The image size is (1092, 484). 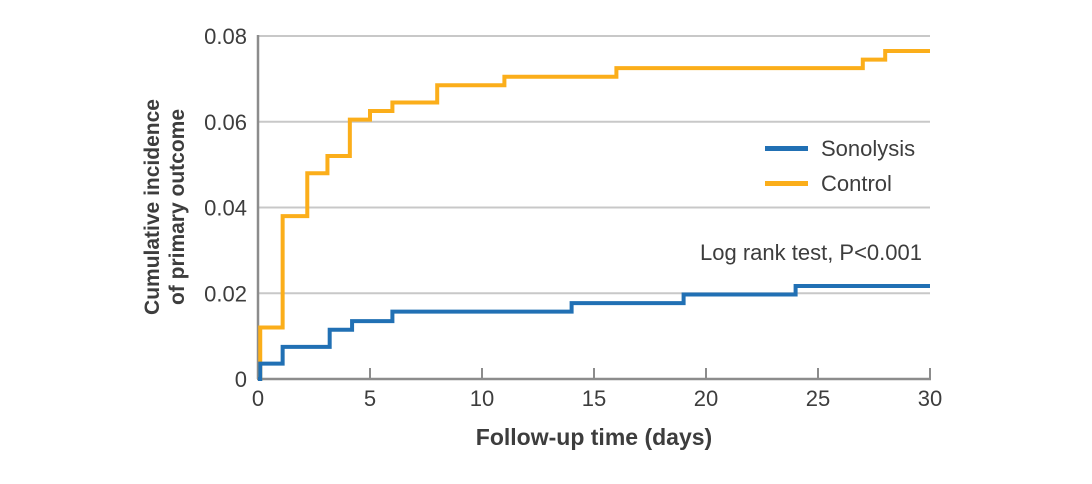 I want to click on x-tick-label: 5, so click(x=370, y=398).